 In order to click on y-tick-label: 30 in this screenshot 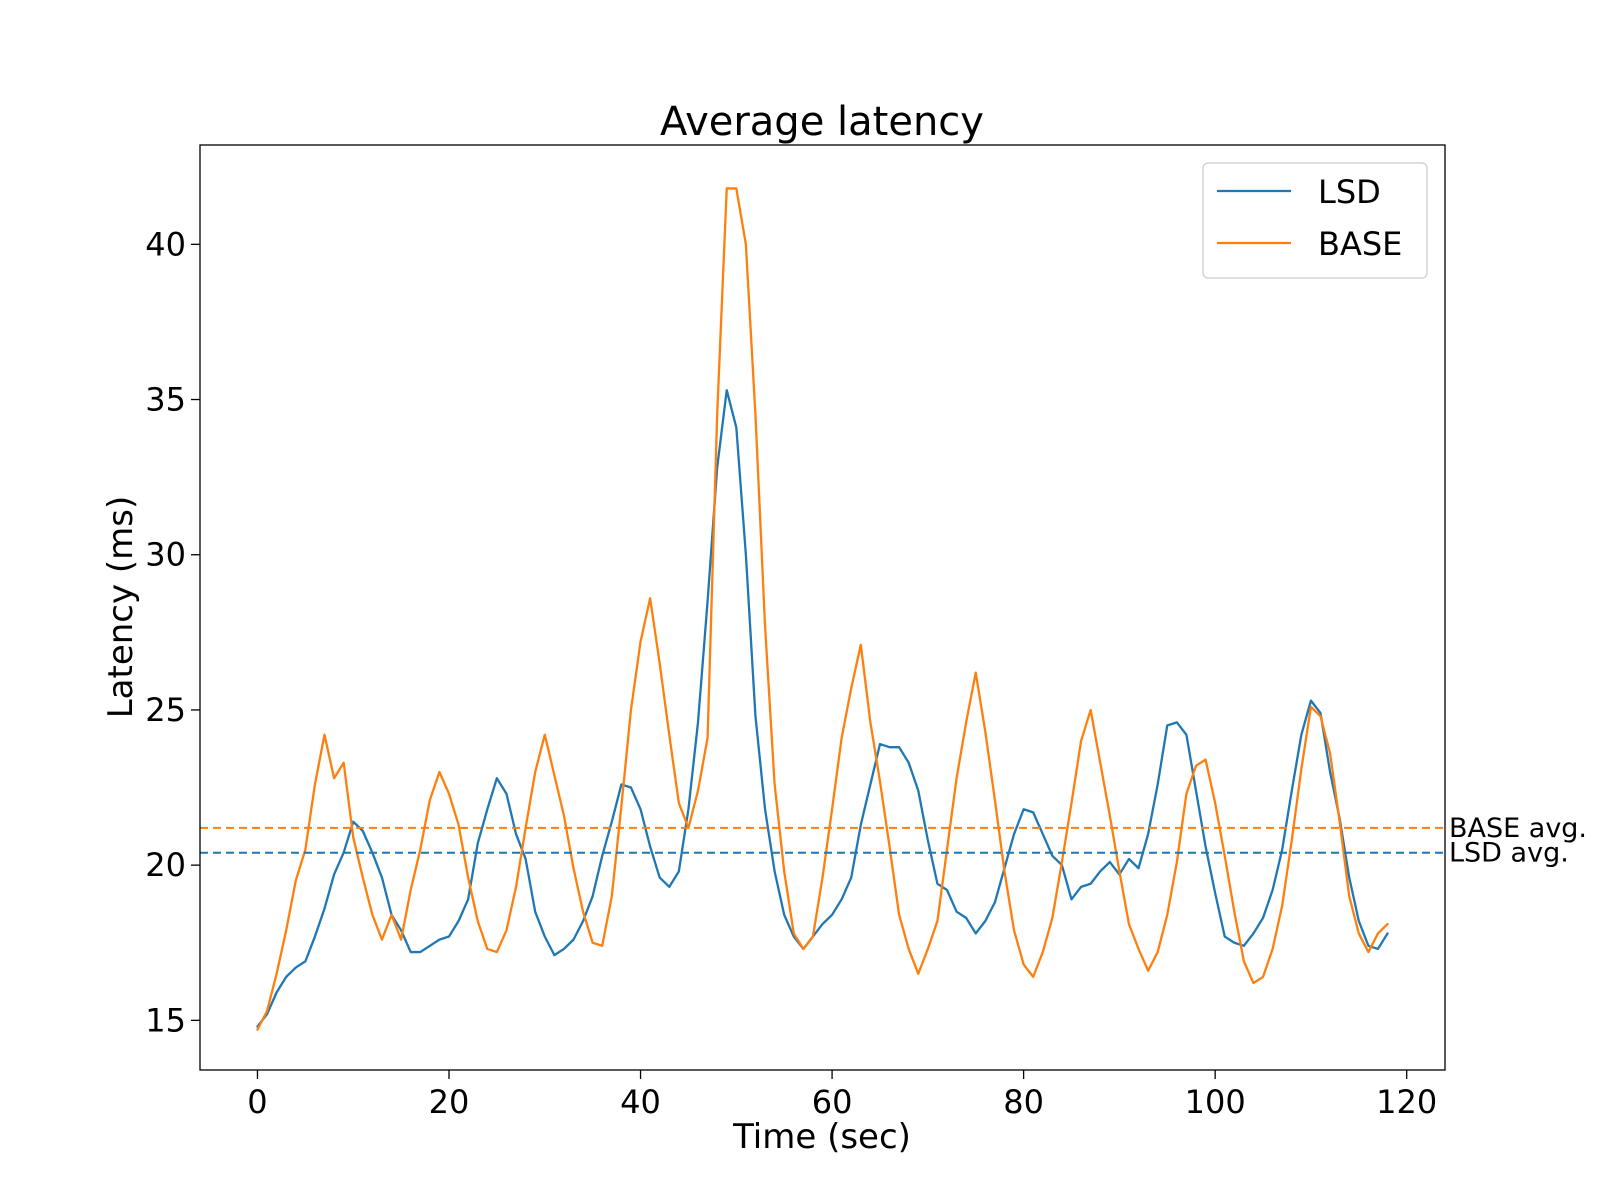, I will do `click(165, 555)`.